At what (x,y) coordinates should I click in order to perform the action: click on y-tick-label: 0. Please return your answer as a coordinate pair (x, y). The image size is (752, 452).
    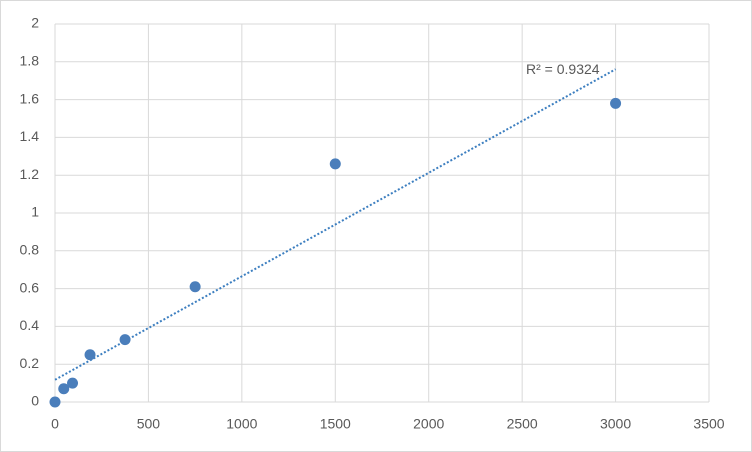
    Looking at the image, I should click on (35, 401).